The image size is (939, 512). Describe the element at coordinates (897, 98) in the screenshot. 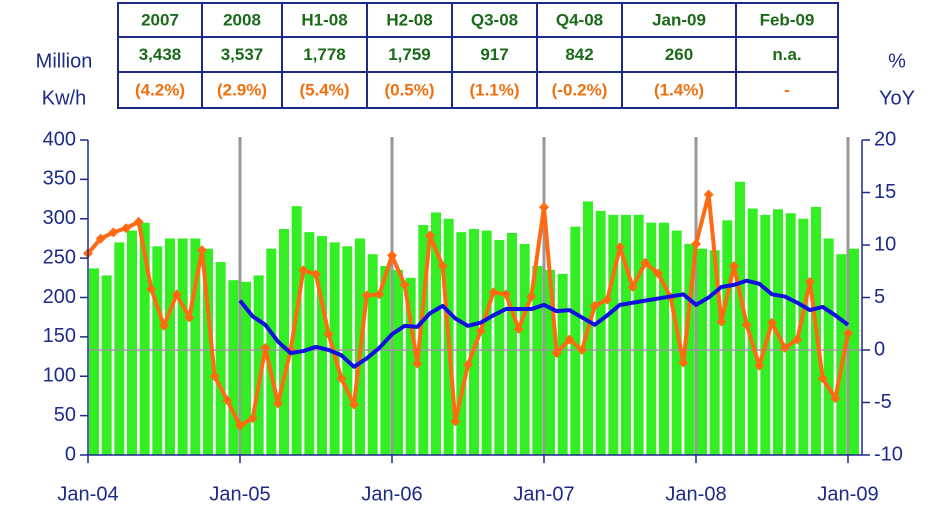

I see `y2-label: YoY` at that location.